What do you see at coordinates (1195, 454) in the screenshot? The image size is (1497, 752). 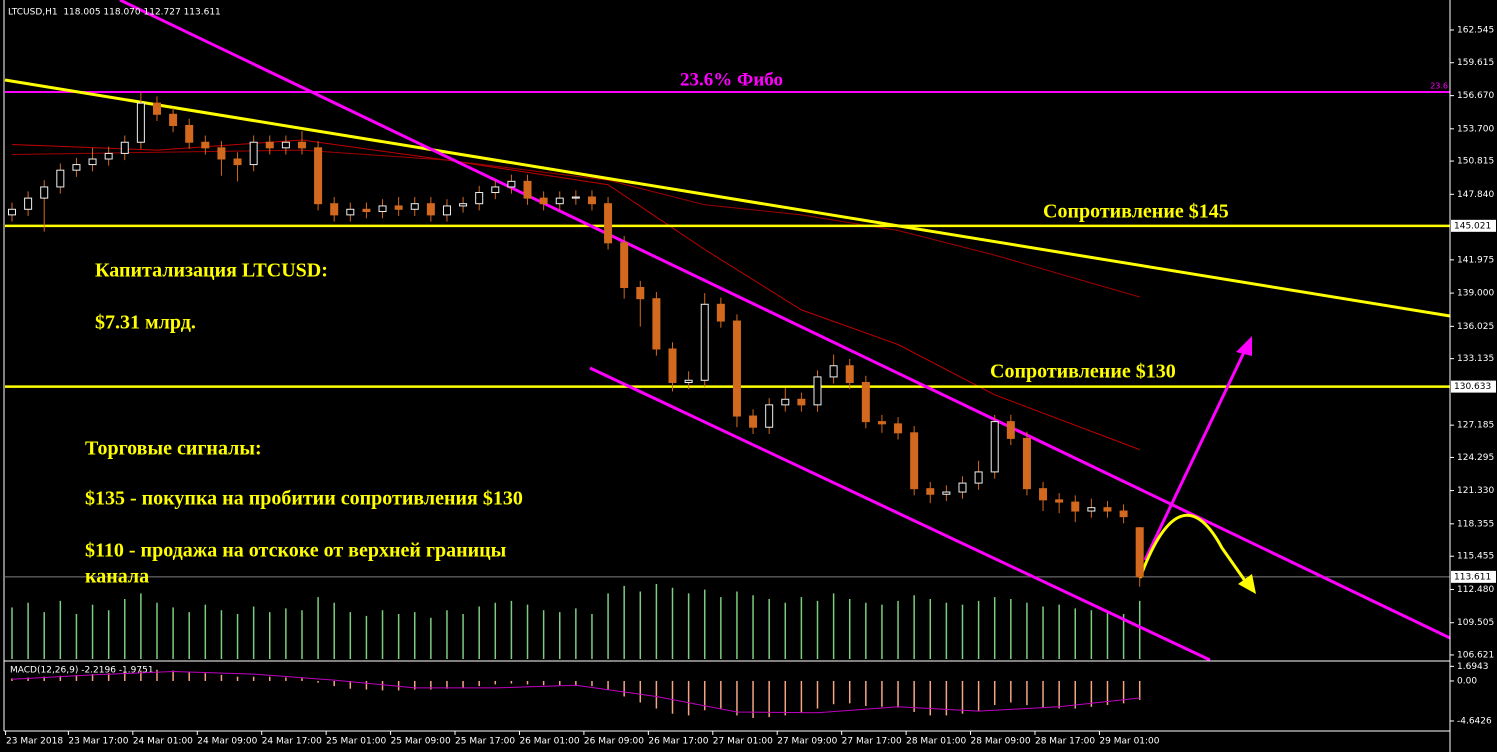 I see `arrow-up` at bounding box center [1195, 454].